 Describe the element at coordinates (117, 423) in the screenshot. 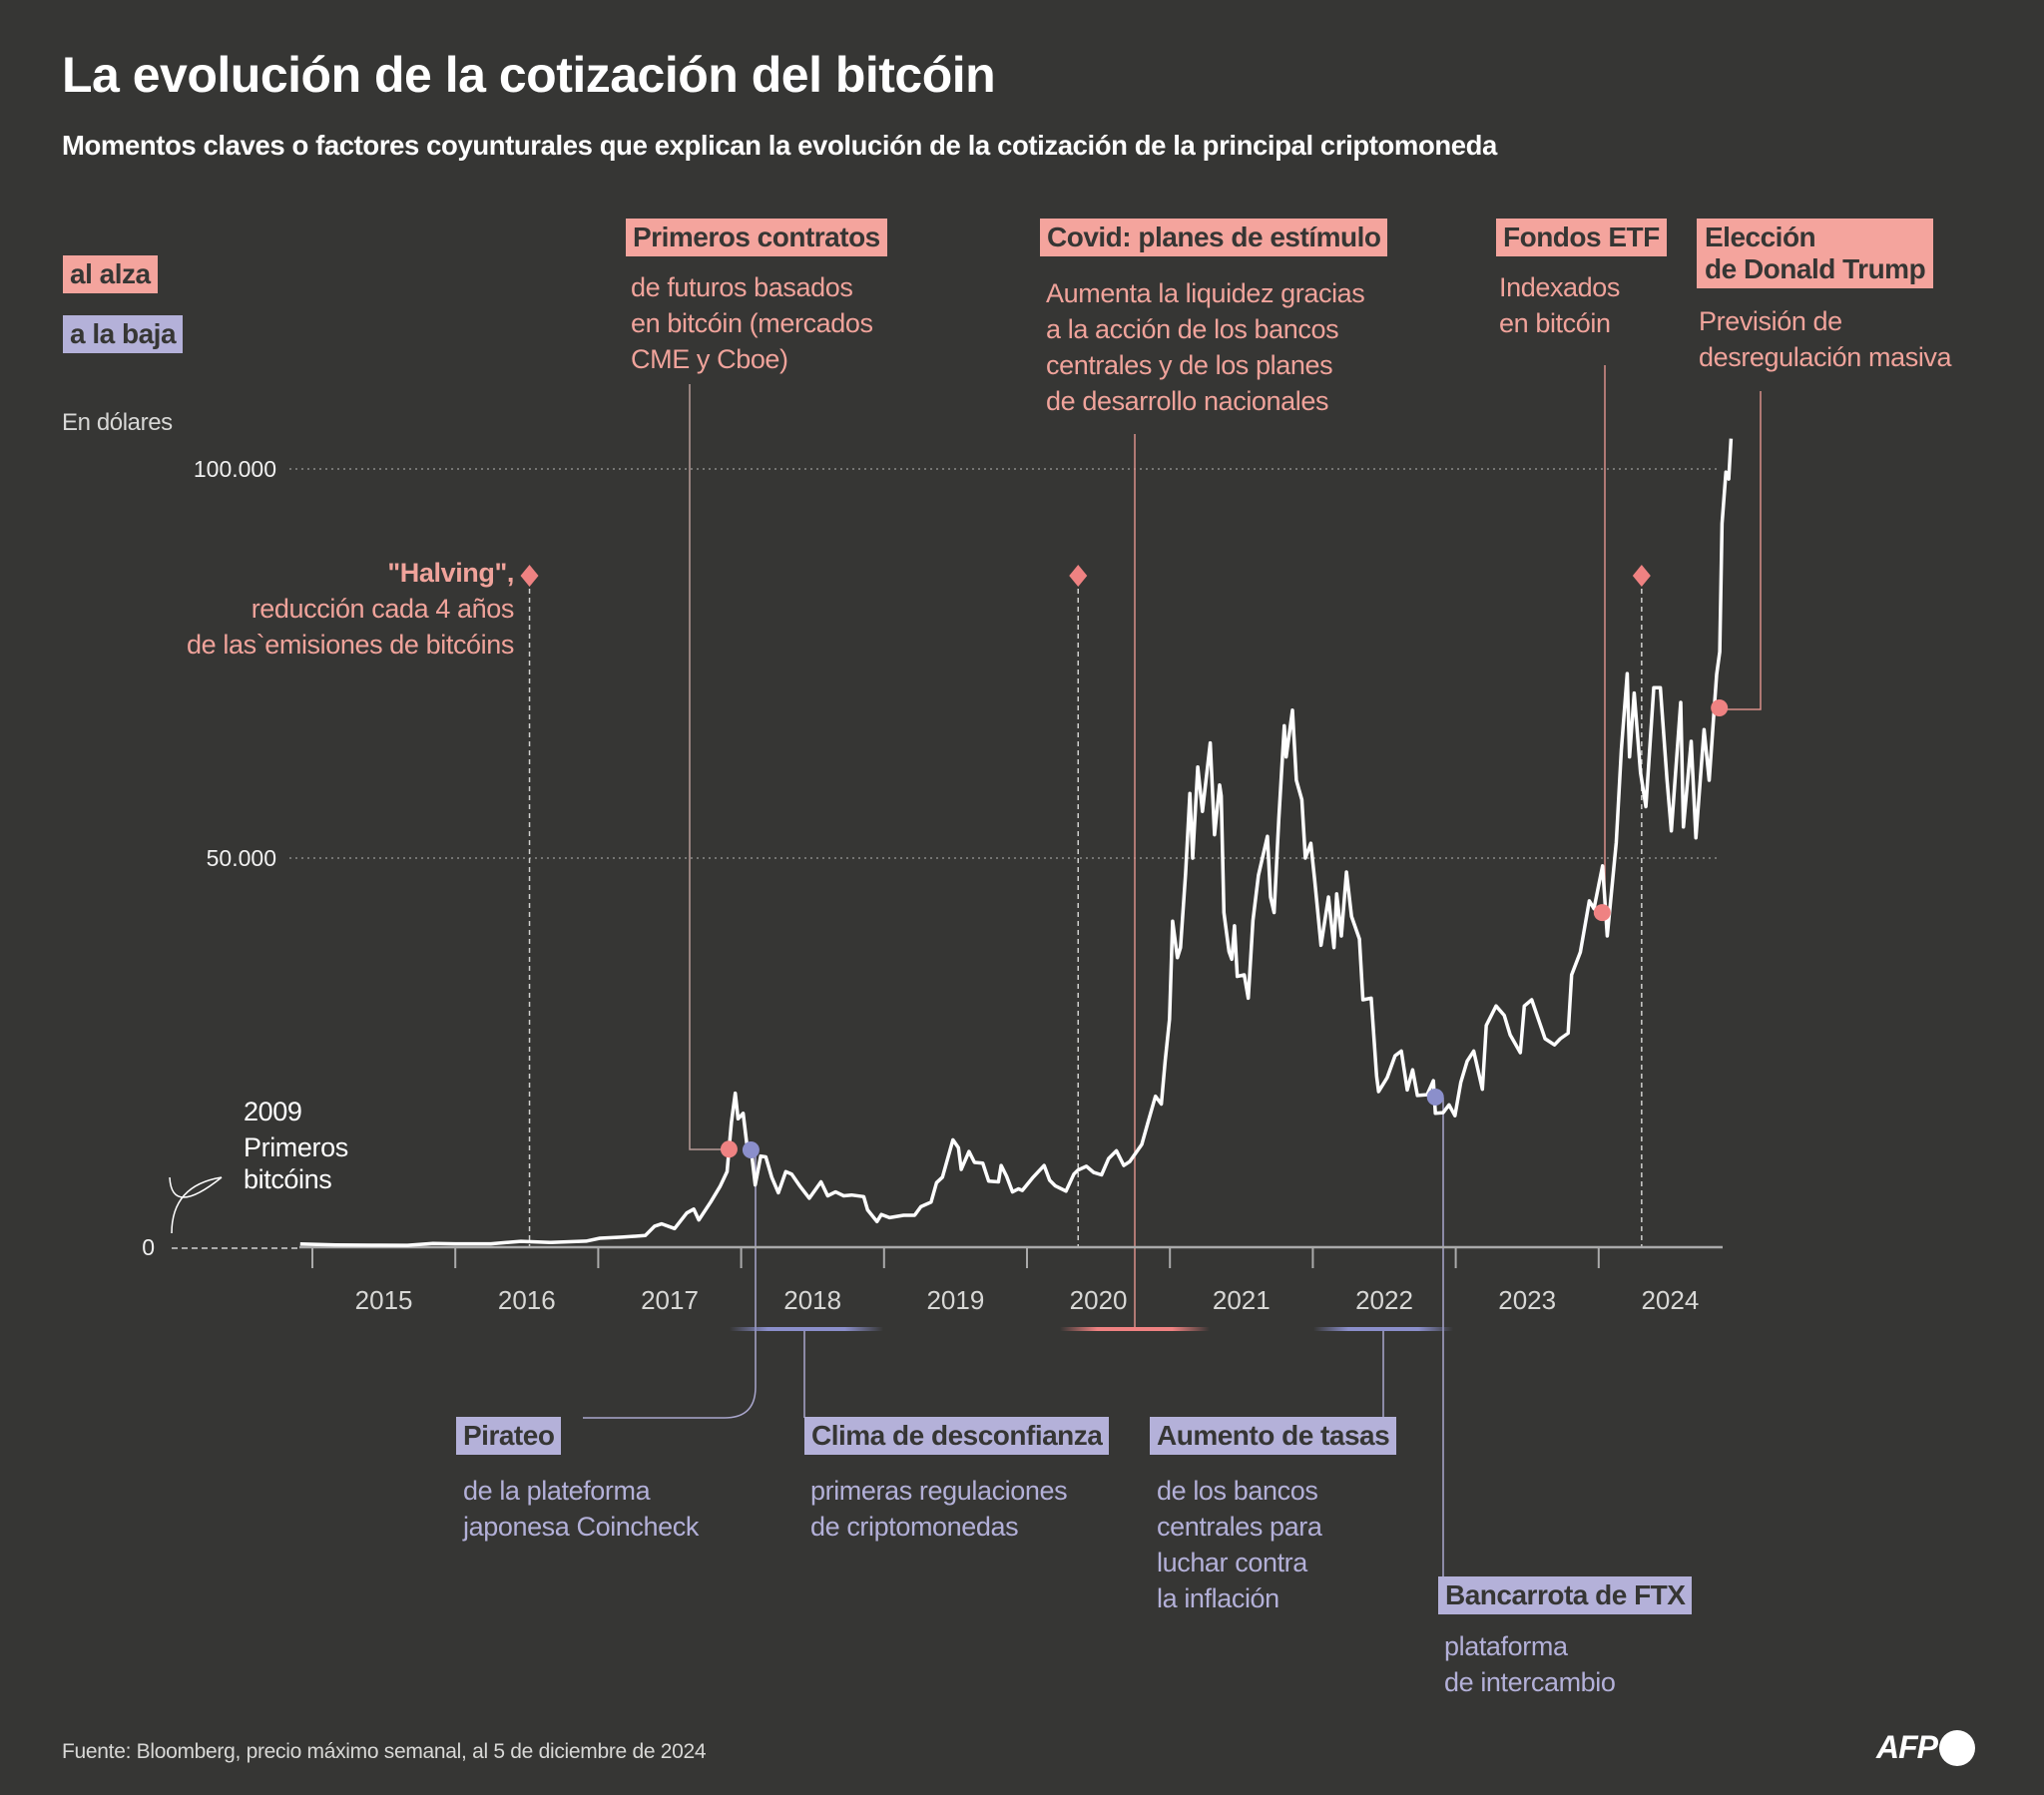

I see `unit-label: En dólares` at that location.